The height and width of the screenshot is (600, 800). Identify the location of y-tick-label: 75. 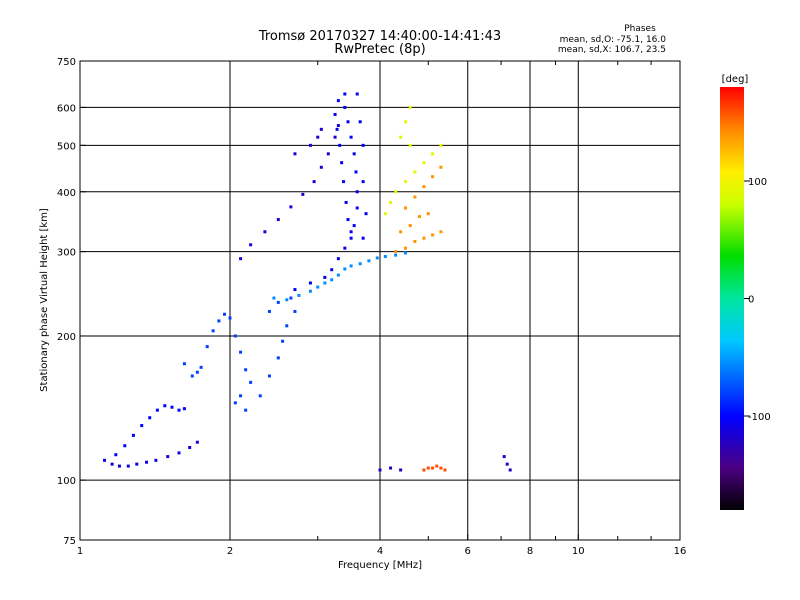
(69, 541).